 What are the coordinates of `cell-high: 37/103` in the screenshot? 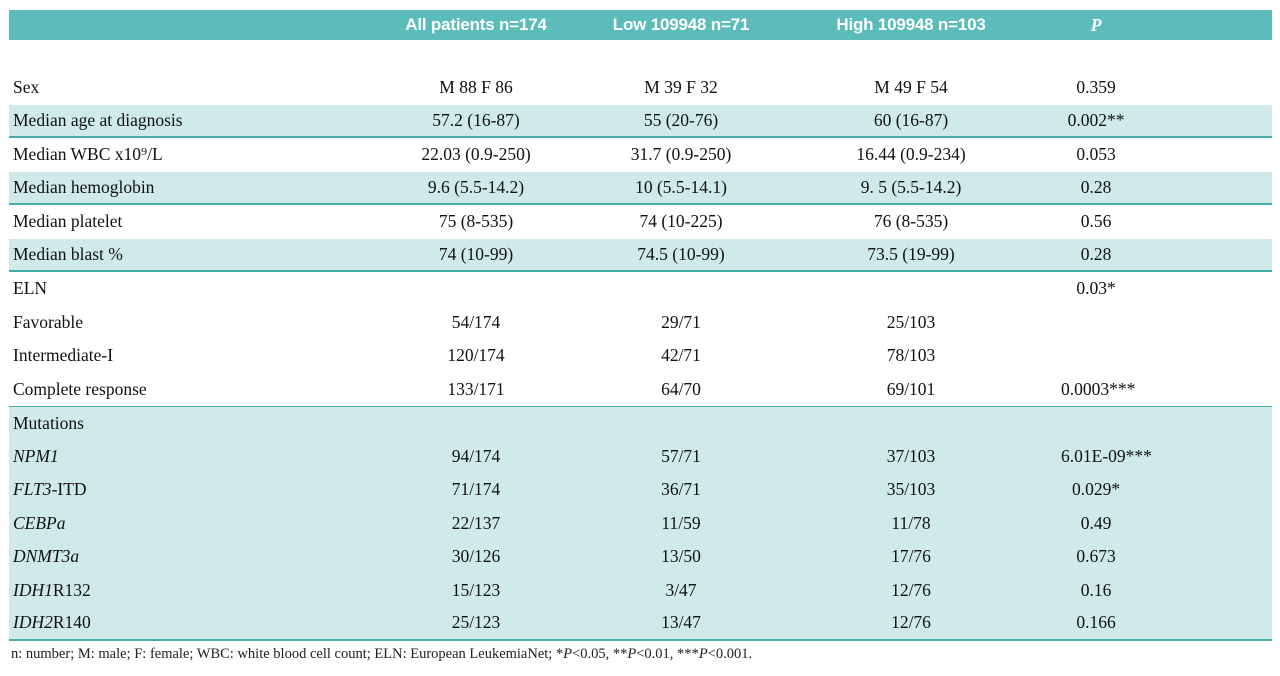 It's located at (911, 455).